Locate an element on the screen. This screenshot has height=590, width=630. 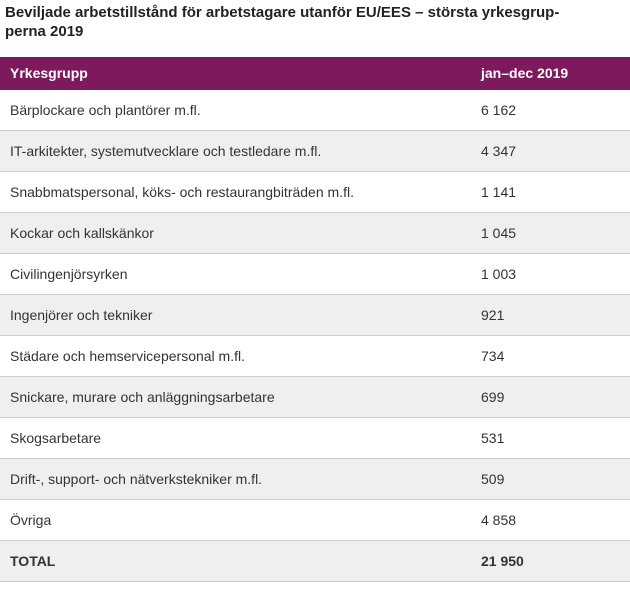
header-row: Yrkesgrupp jan–dec 2019 is located at coordinates (315, 73).